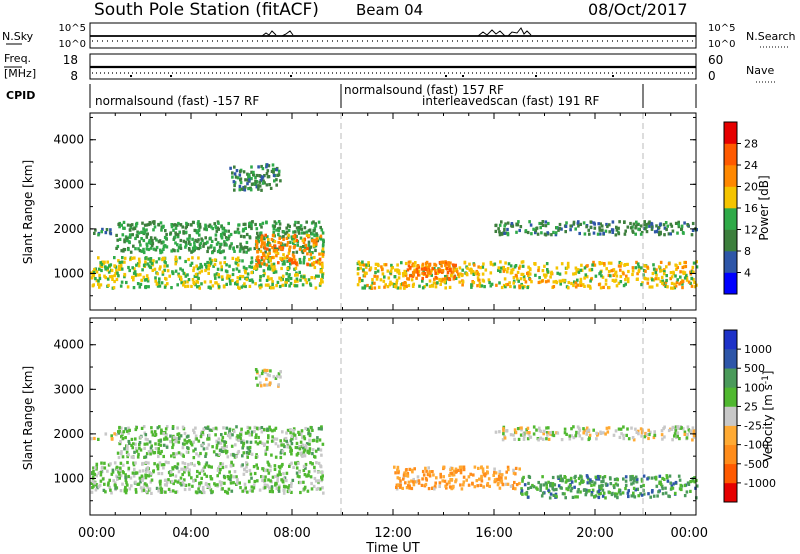  I want to click on cpid-segment-1: normalsound (fast) -157 RF, so click(177, 101).